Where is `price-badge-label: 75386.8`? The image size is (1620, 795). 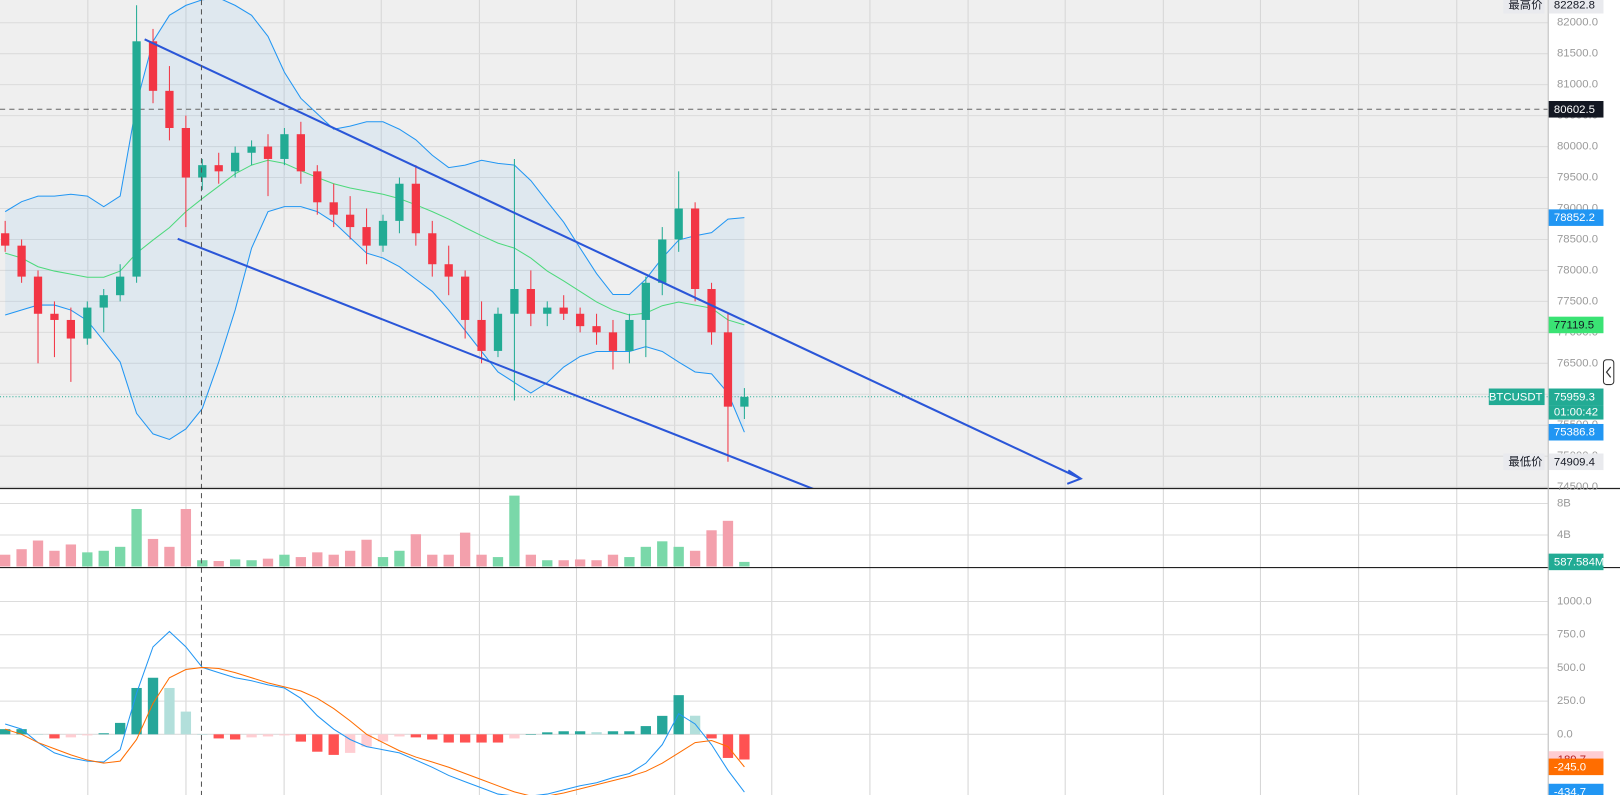
price-badge-label: 75386.8 is located at coordinates (1574, 433).